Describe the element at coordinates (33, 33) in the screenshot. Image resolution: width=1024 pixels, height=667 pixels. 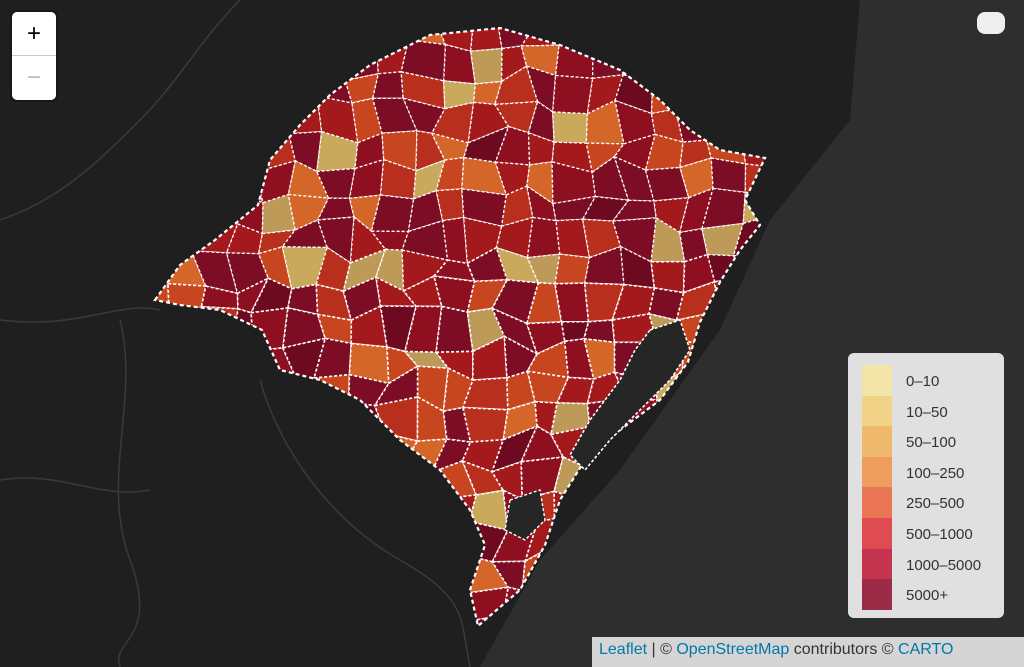
I see `zoom-in-button: +` at that location.